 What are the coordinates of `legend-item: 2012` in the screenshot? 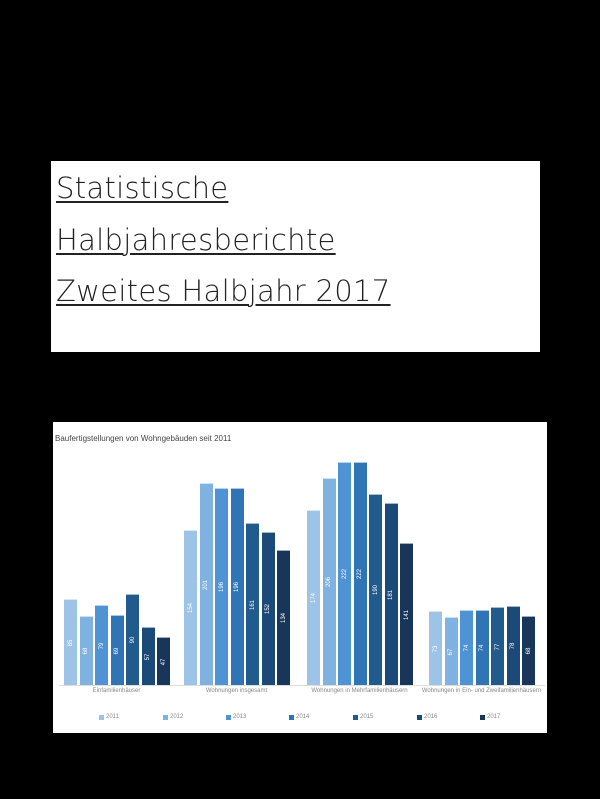 It's located at (173, 717).